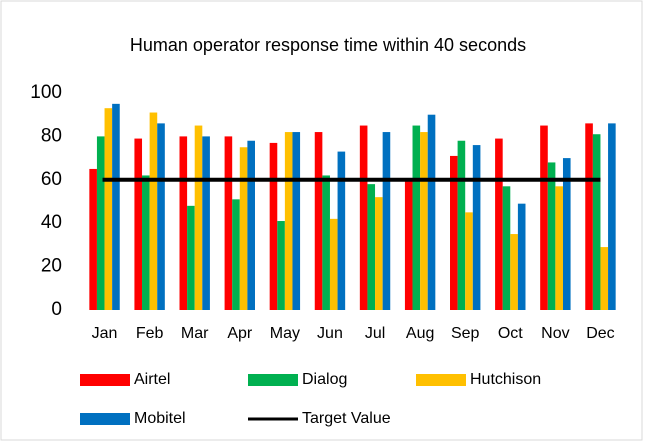 The width and height of the screenshot is (645, 443). What do you see at coordinates (51, 266) in the screenshot?
I see `y-tick-label: 20` at bounding box center [51, 266].